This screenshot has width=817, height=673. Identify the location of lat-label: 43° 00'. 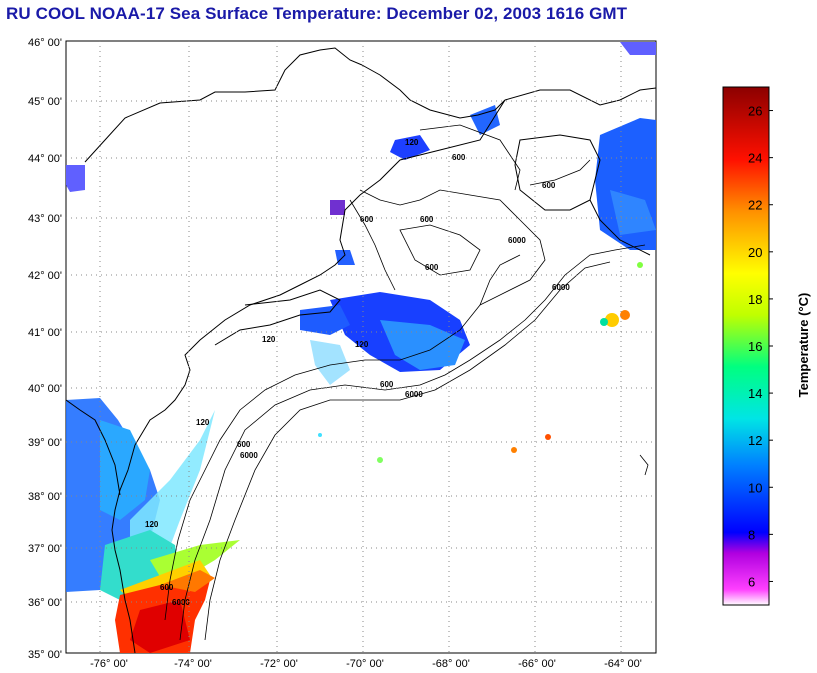
(45, 219).